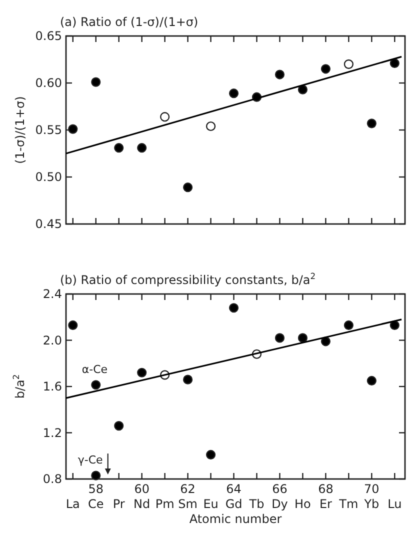 This screenshot has height=534, width=411. I want to click on y-tick-label: 0.60, so click(48, 83).